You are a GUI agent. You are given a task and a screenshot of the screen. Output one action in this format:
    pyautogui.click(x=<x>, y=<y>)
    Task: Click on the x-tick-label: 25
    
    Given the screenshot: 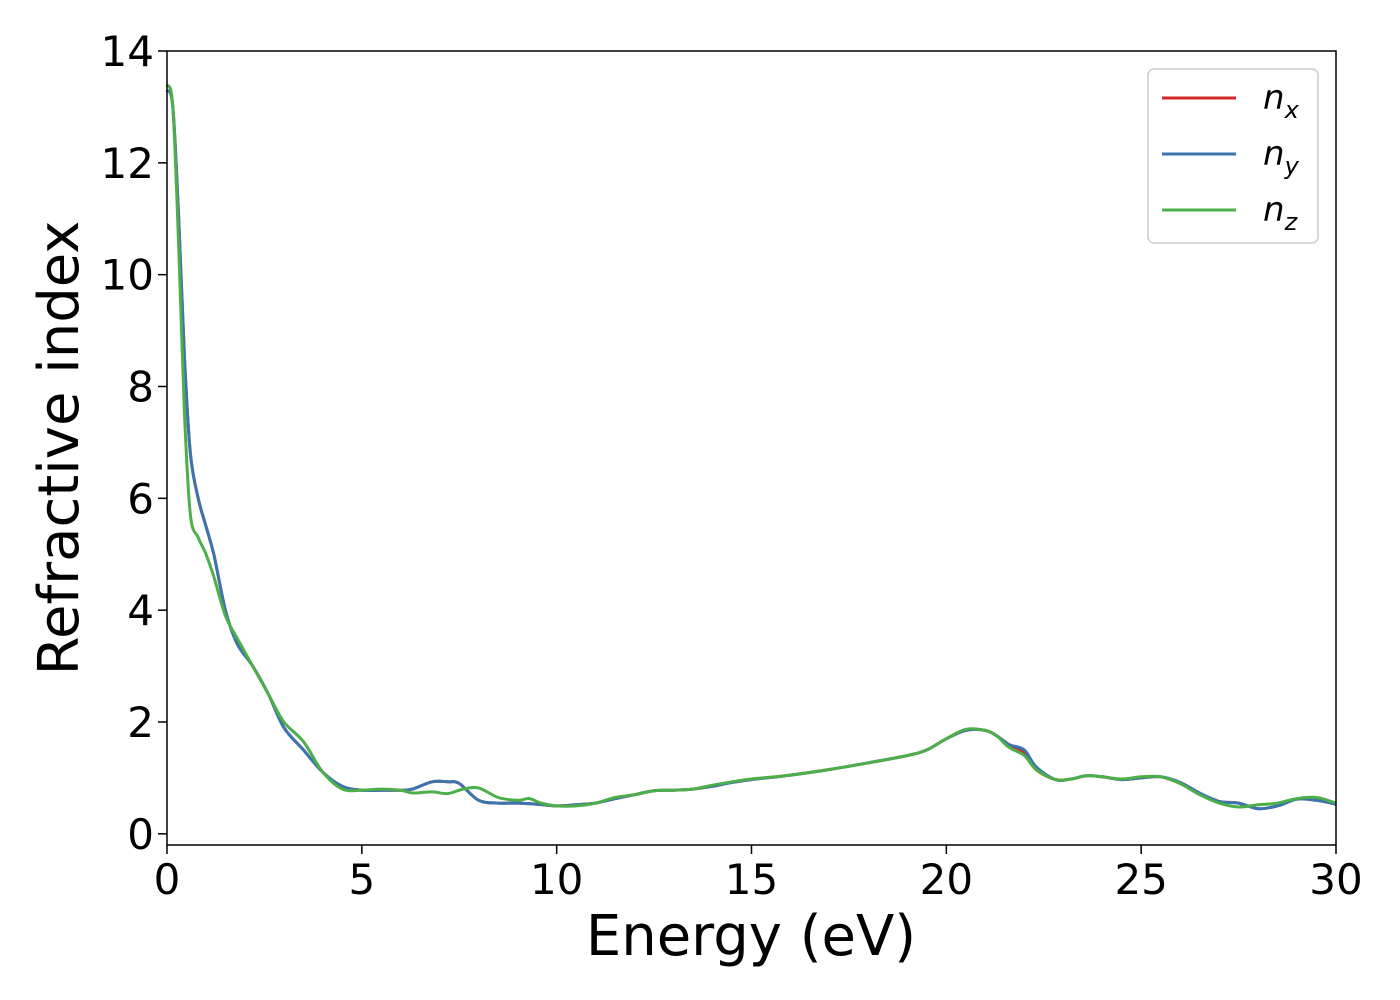 What is the action you would take?
    pyautogui.click(x=1140, y=879)
    